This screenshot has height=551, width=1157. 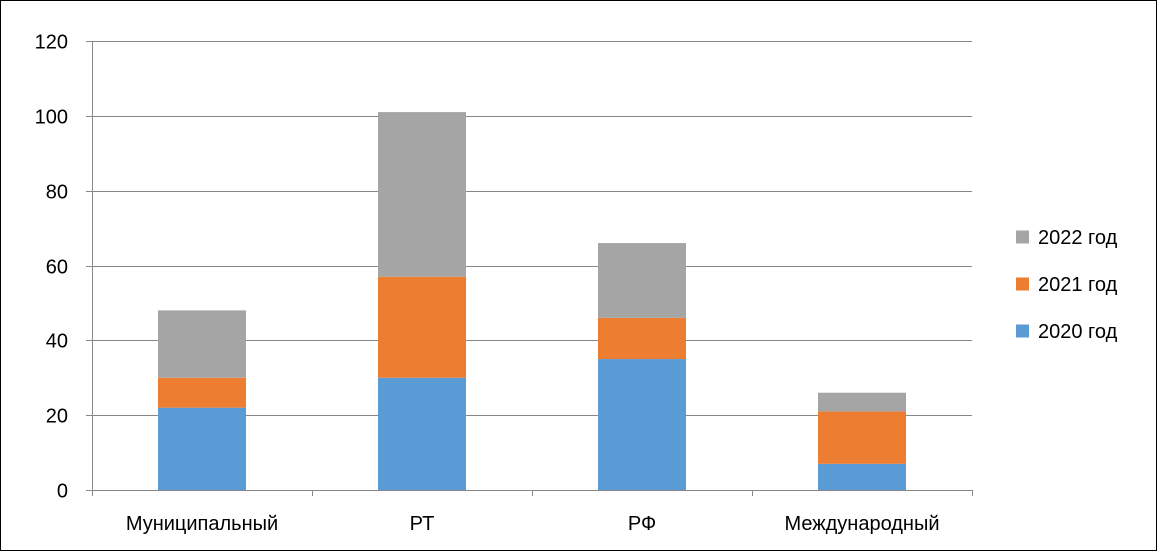 What do you see at coordinates (57, 193) in the screenshot?
I see `y-tick-label-80: 80` at bounding box center [57, 193].